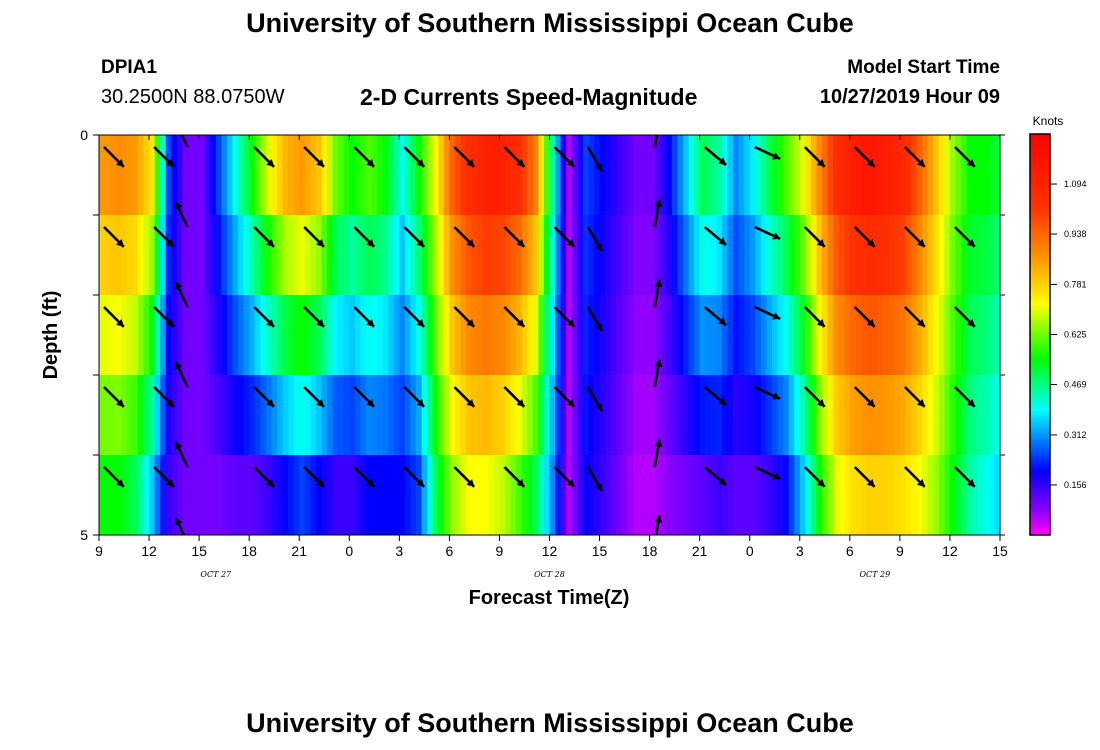 This screenshot has height=750, width=1100. I want to click on current-vector, so click(715, 552).